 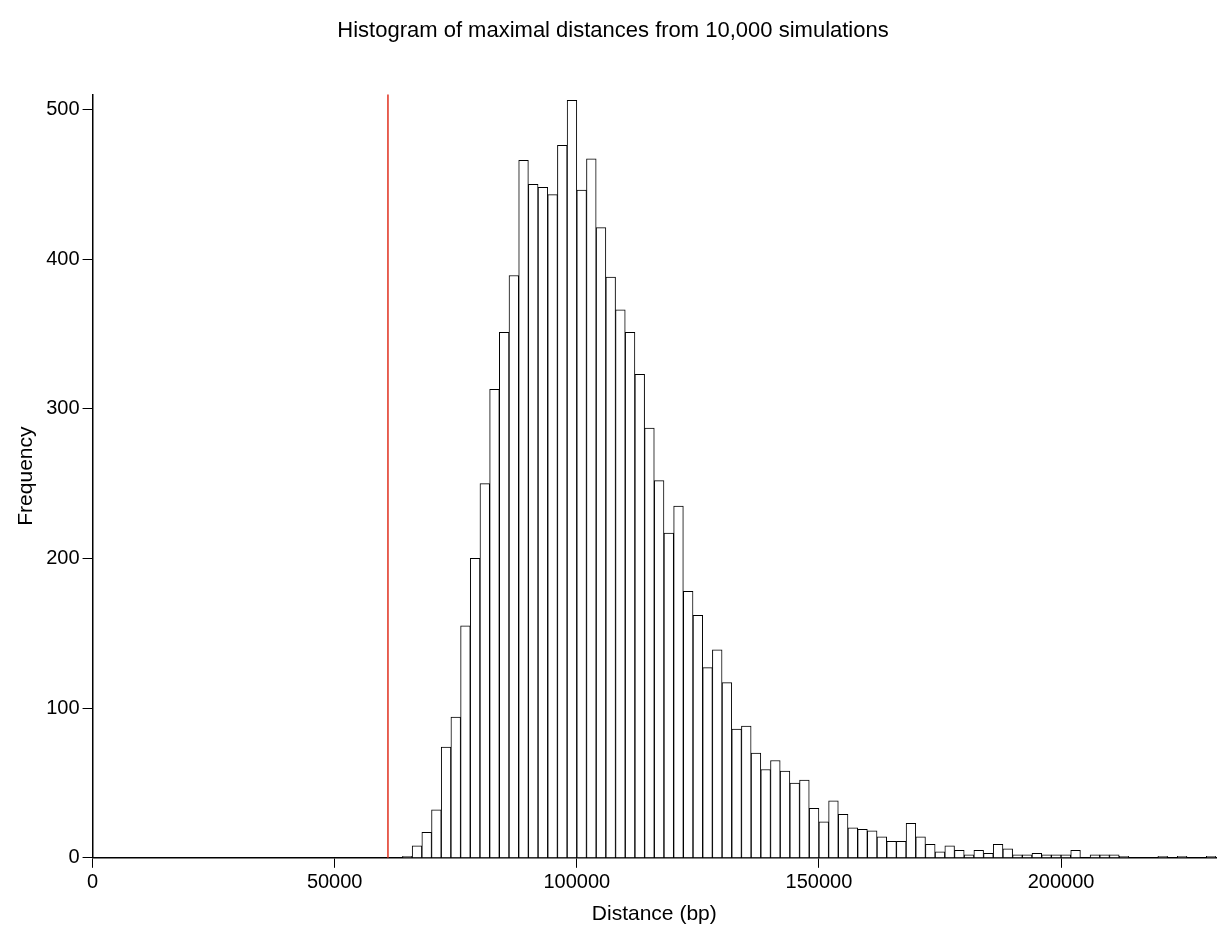 I want to click on x-axis-title: Distance (bp), so click(x=654, y=913).